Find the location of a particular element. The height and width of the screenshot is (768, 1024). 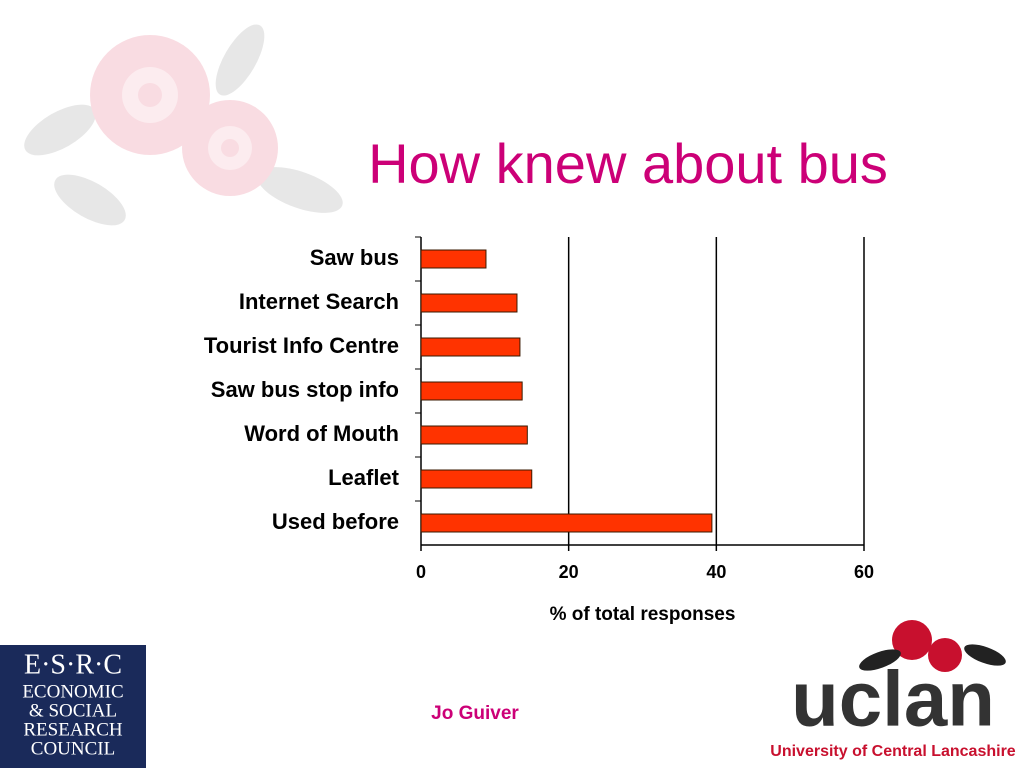

x-tick-label: 60 is located at coordinates (864, 572).